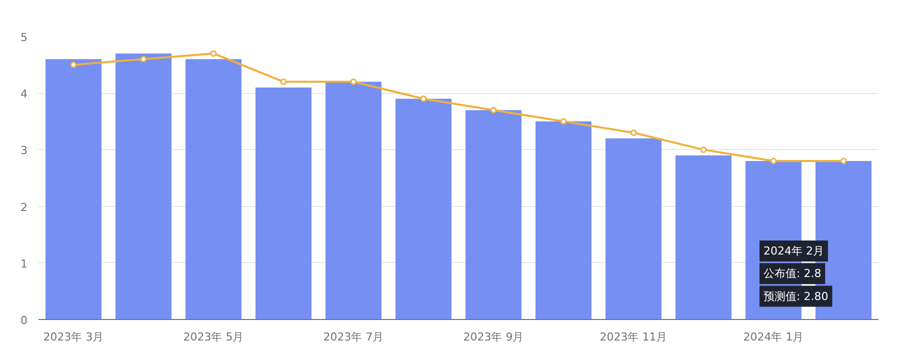  Describe the element at coordinates (24, 94) in the screenshot. I see `y-tick-label: 4` at that location.